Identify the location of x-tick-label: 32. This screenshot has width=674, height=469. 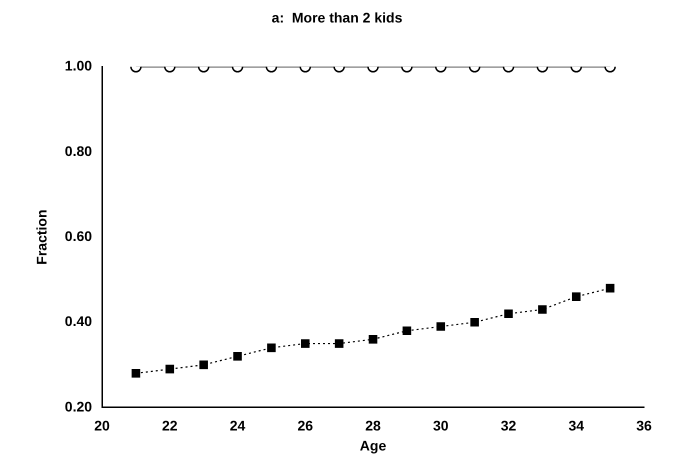
(508, 426).